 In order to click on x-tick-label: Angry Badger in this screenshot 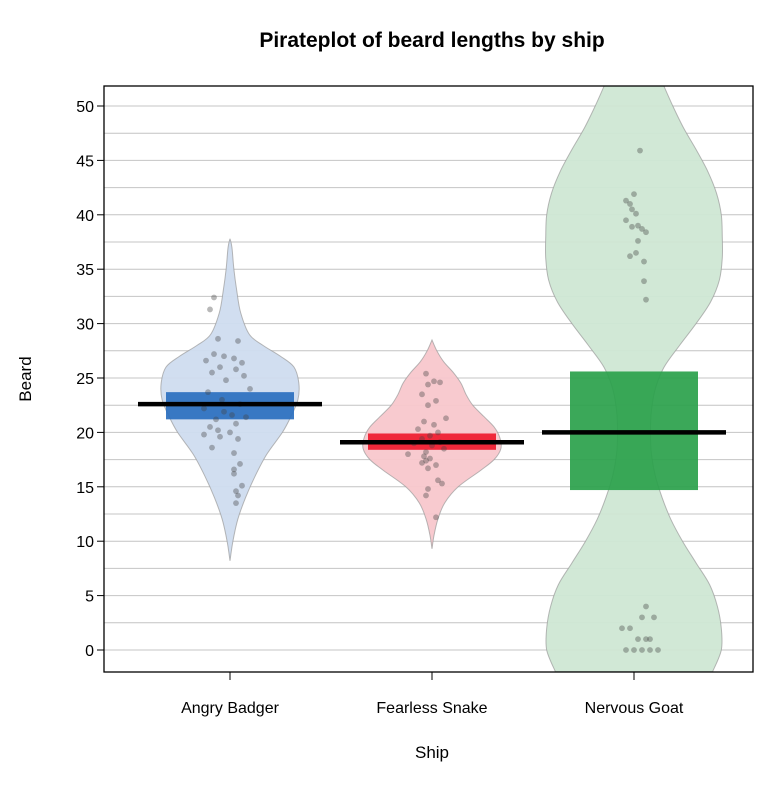, I will do `click(230, 708)`.